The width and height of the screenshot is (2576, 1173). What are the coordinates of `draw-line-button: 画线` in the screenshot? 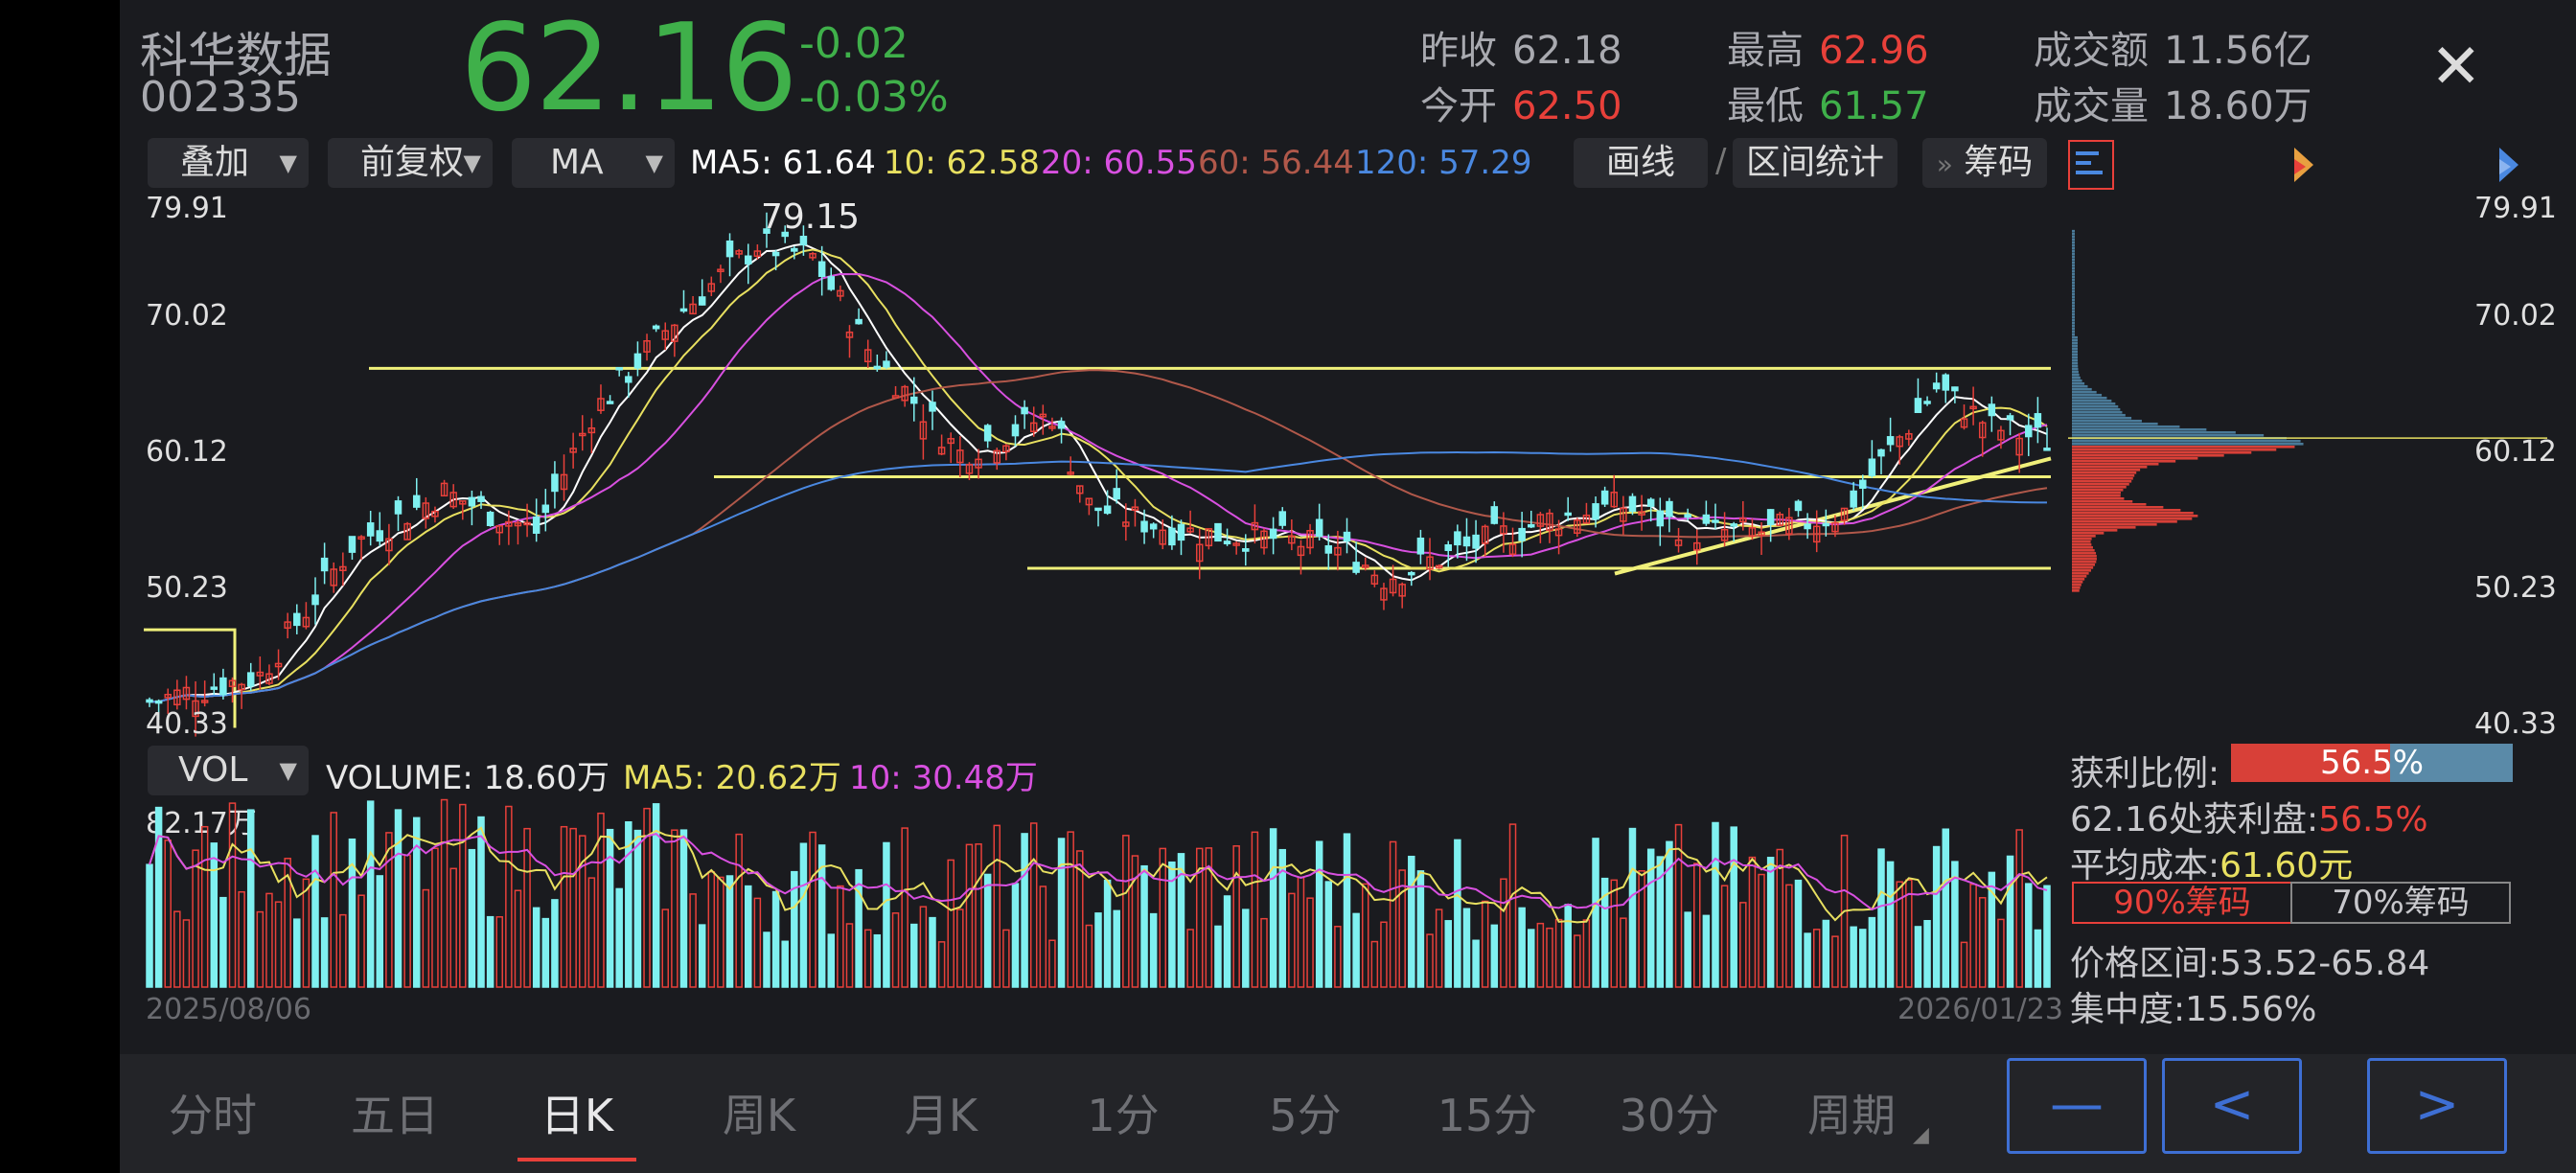 It's located at (1641, 163).